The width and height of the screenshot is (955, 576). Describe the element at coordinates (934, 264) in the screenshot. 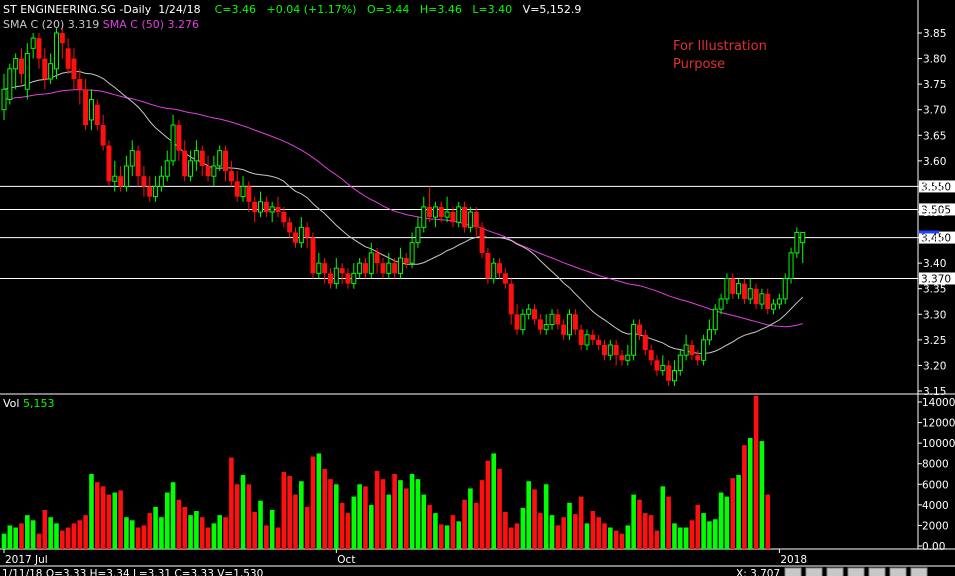

I see `price-tick-label: 3.40` at that location.